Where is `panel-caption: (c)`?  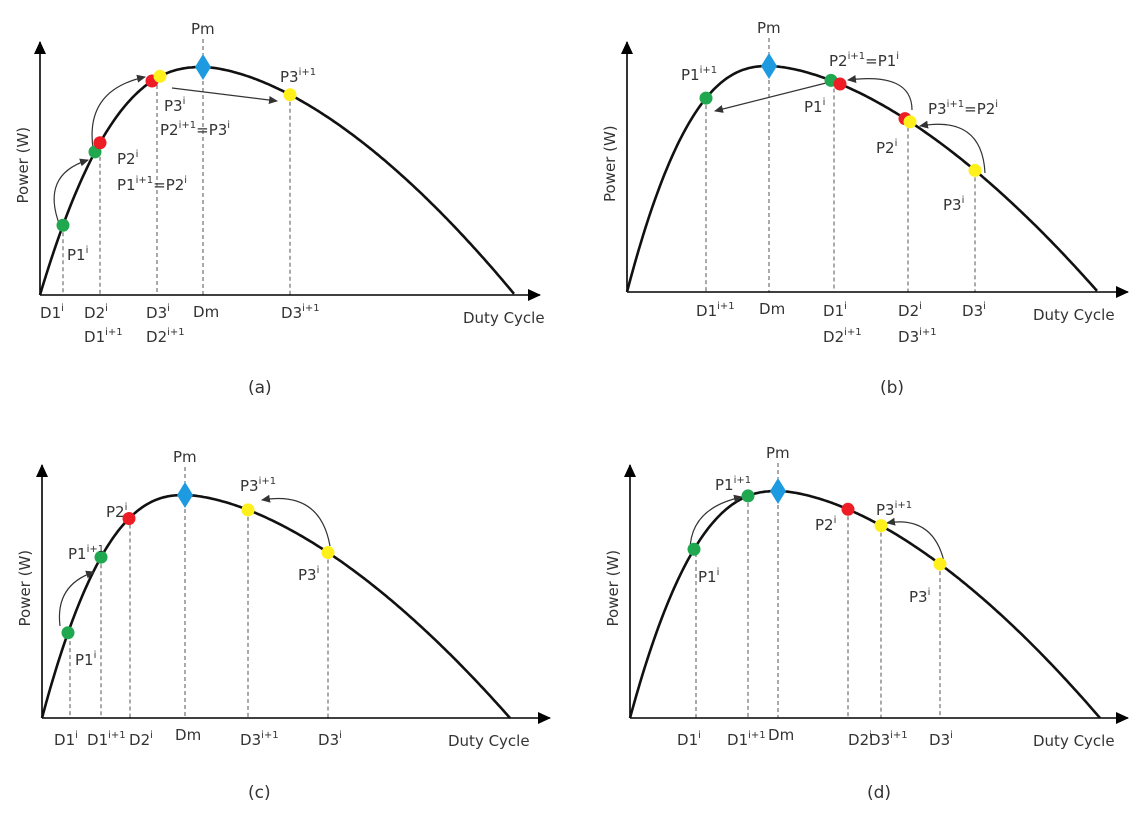
panel-caption: (c) is located at coordinates (259, 793).